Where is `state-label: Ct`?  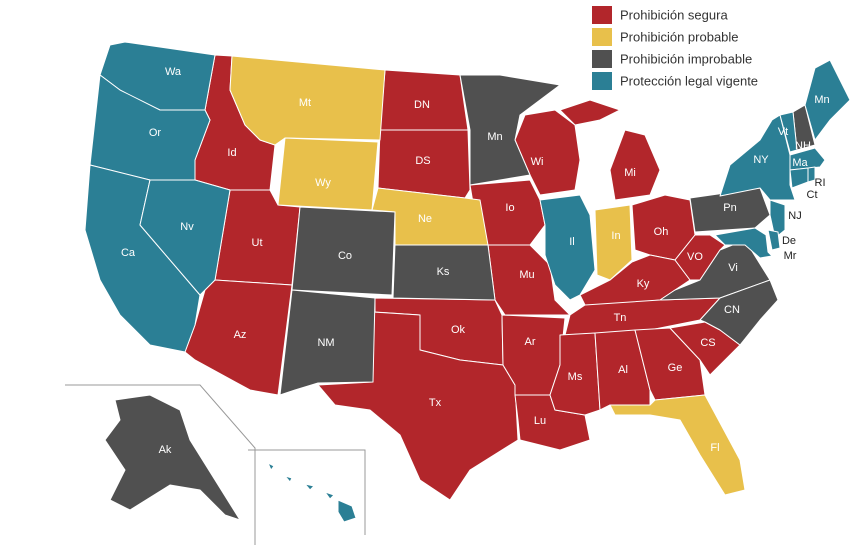
state-label: Ct is located at coordinates (812, 195).